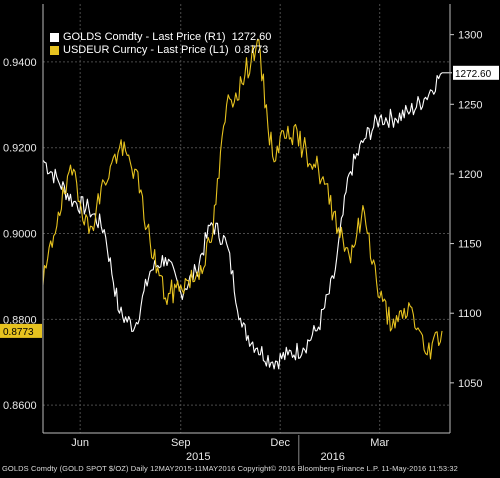 The image size is (500, 478). Describe the element at coordinates (65, 468) in the screenshot. I see `footer-ticker: GOLDS Comdty (GOLD SPOT $/OZ)` at that location.